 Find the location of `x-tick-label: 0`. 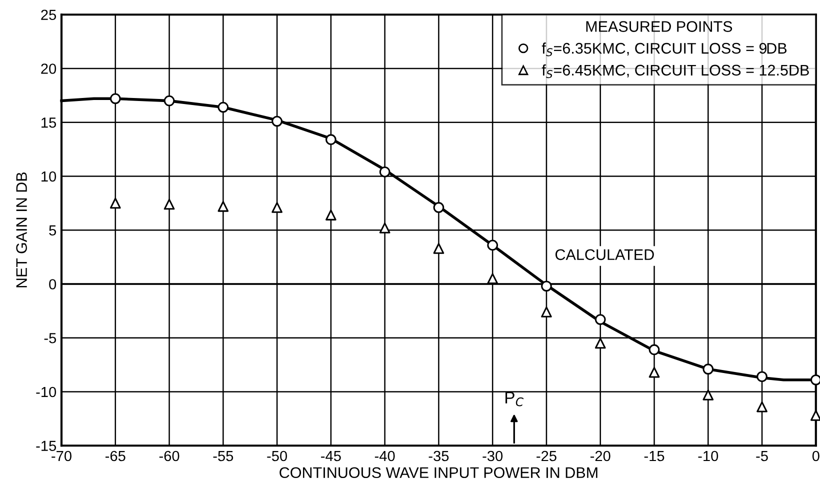

x-tick-label: 0 is located at coordinates (816, 456).